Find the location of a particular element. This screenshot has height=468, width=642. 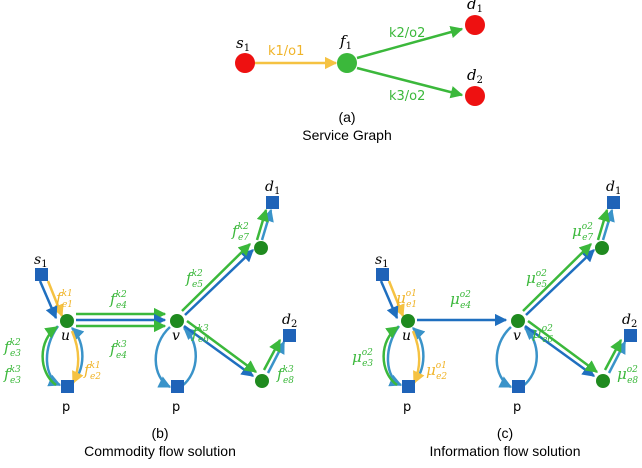

c-flow-label-e5: μo2 e5 is located at coordinates (536, 279).